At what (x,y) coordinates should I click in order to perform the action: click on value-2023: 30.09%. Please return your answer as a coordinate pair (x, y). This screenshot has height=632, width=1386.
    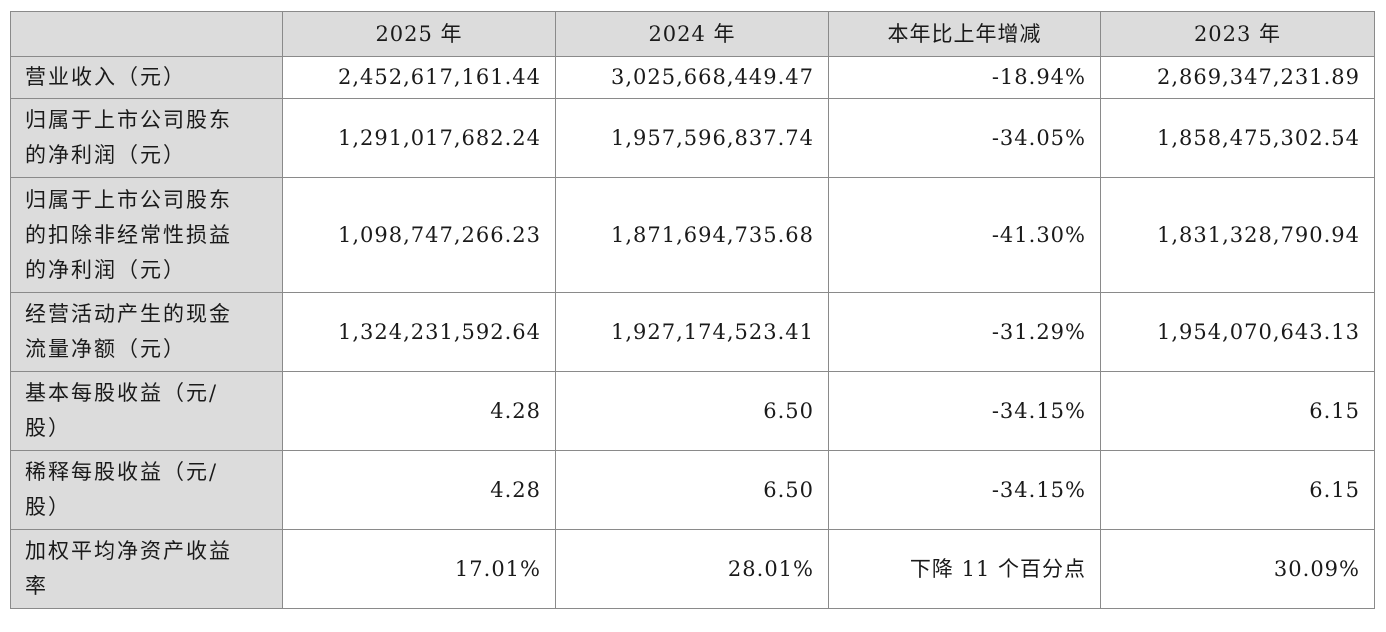
    Looking at the image, I should click on (1237, 569).